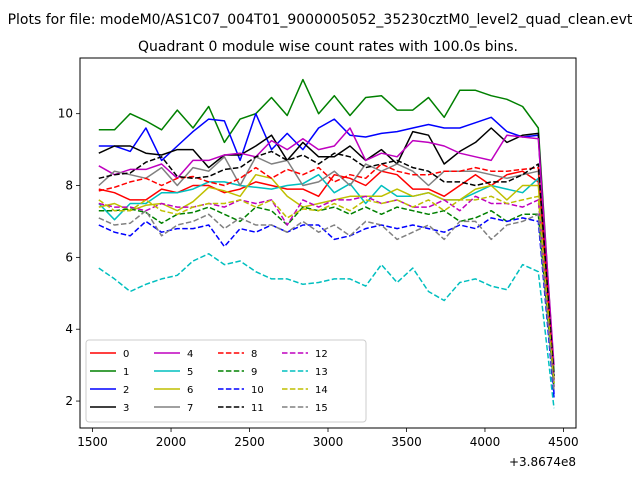 The width and height of the screenshot is (640, 480). What do you see at coordinates (328, 442) in the screenshot?
I see `x-tick-label: 3000` at bounding box center [328, 442].